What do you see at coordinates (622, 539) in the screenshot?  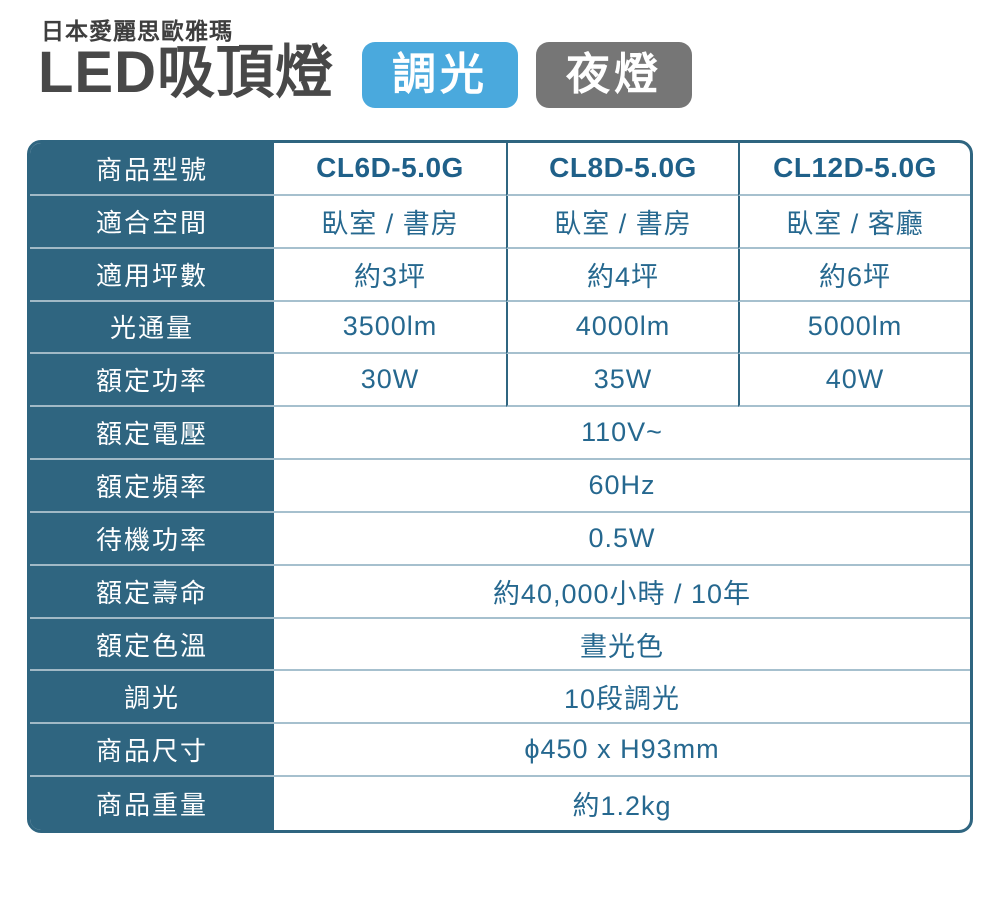 I see `spec-value-span: 0.5W` at bounding box center [622, 539].